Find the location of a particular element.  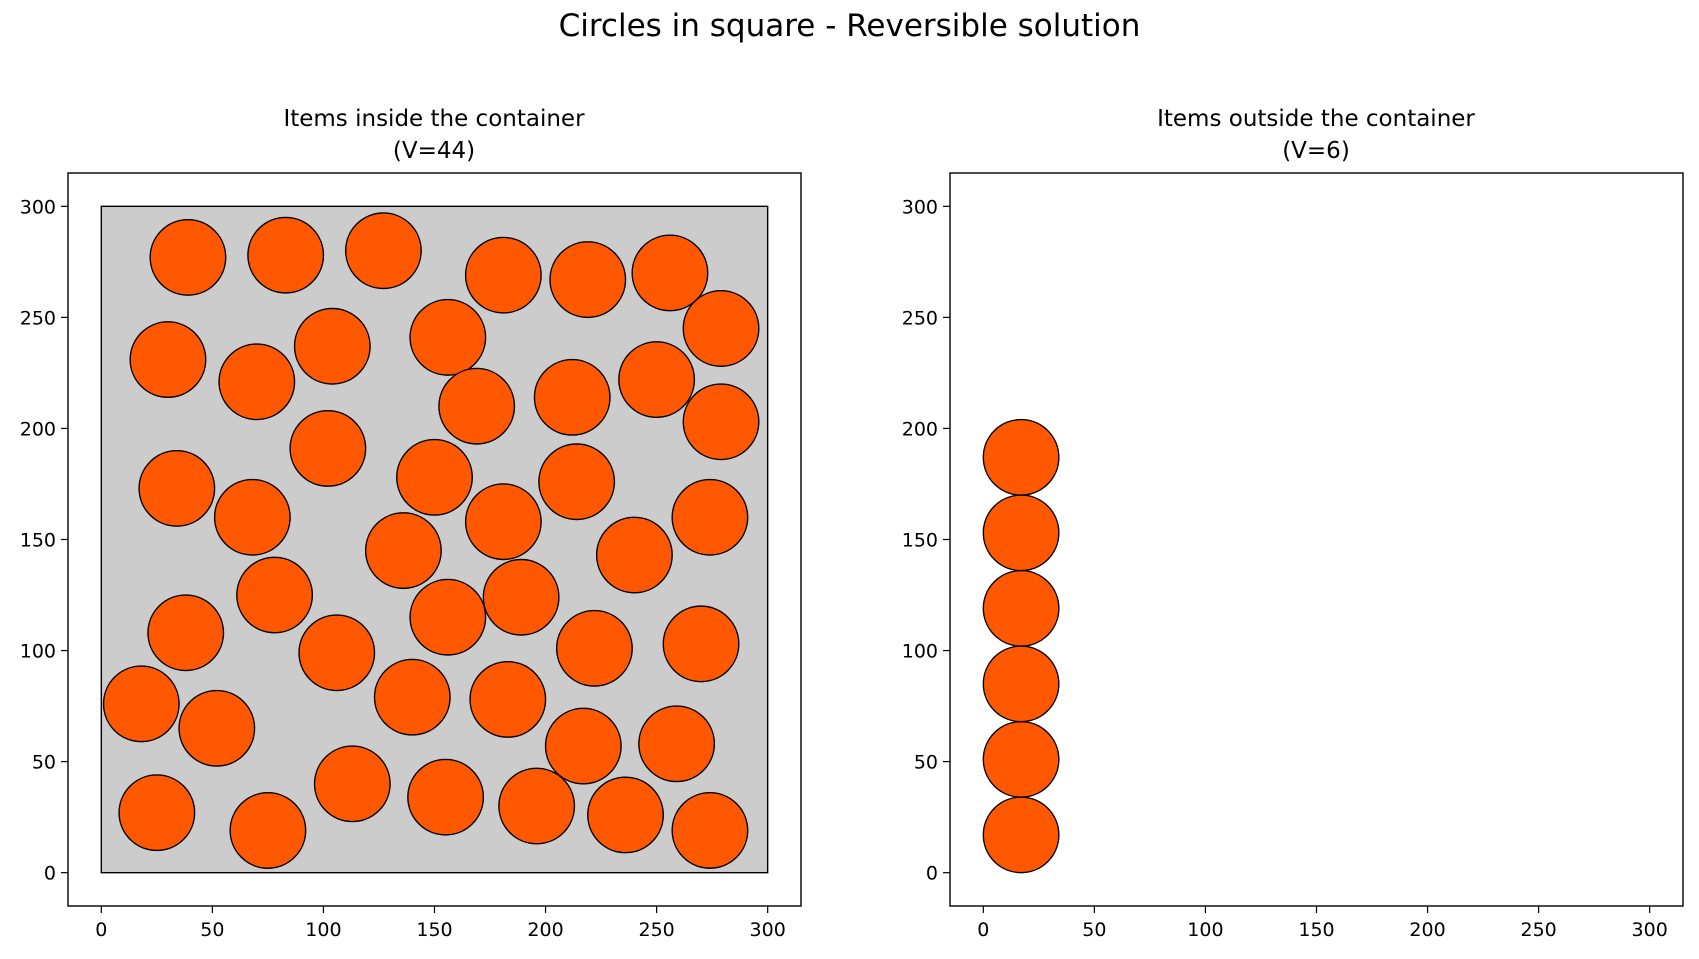

axes-title-outside-line2: (V=6) is located at coordinates (1316, 151).